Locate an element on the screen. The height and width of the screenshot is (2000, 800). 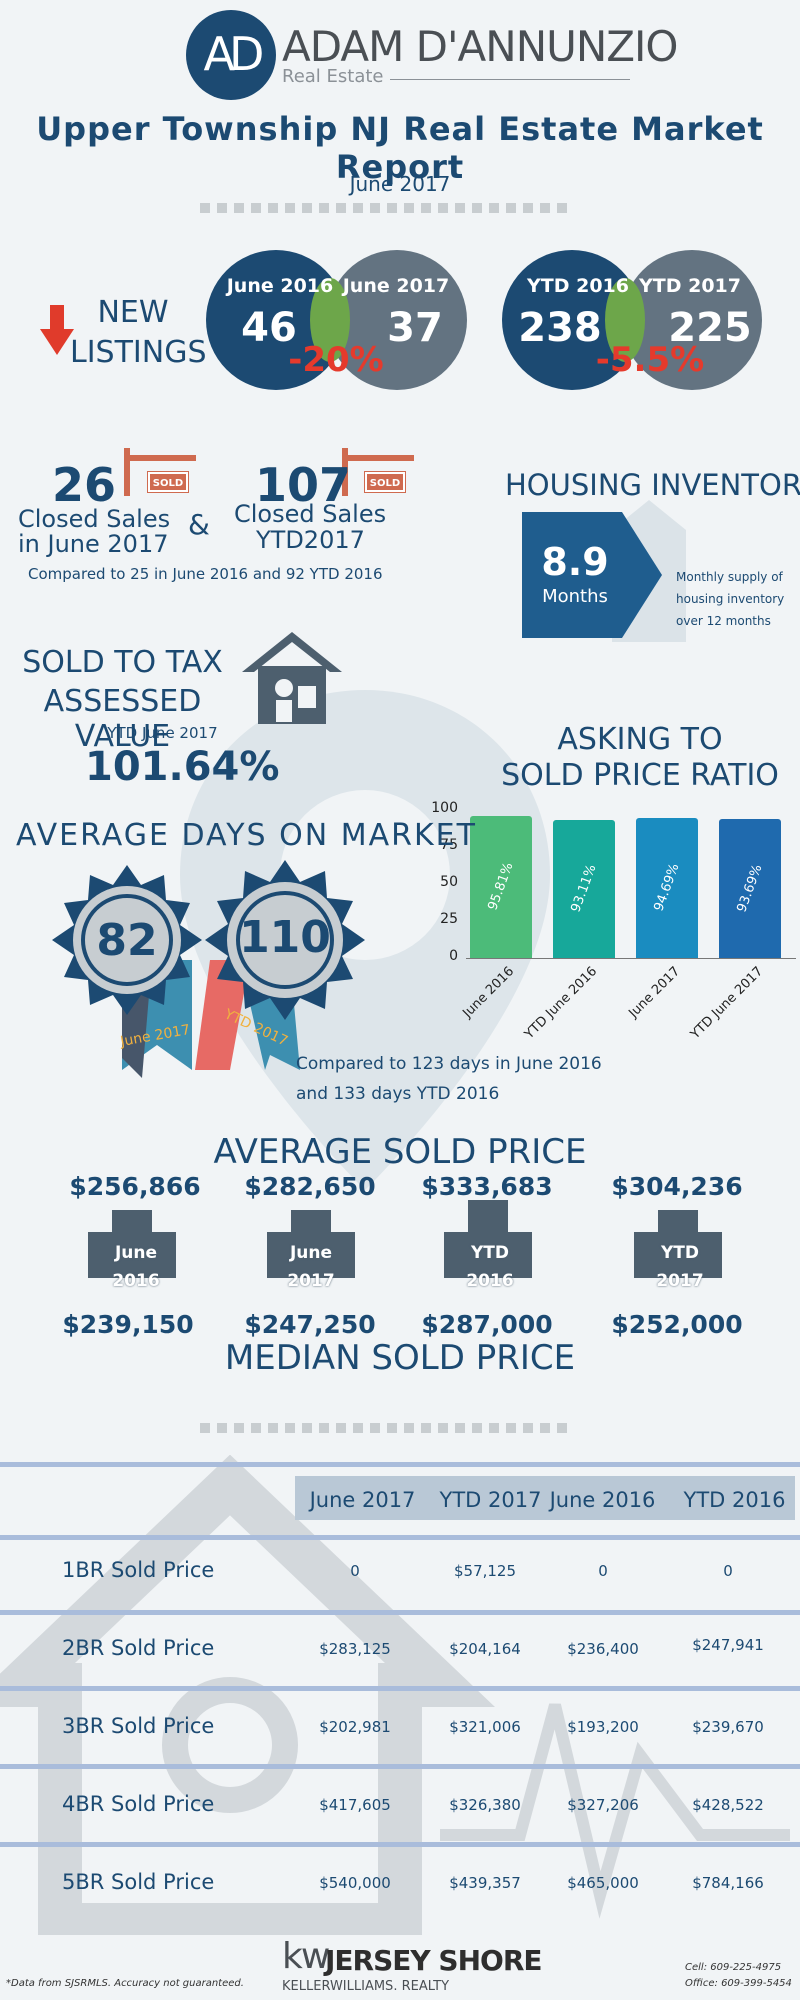
new-listings-label-2: LISTINGS is located at coordinates (138, 352).